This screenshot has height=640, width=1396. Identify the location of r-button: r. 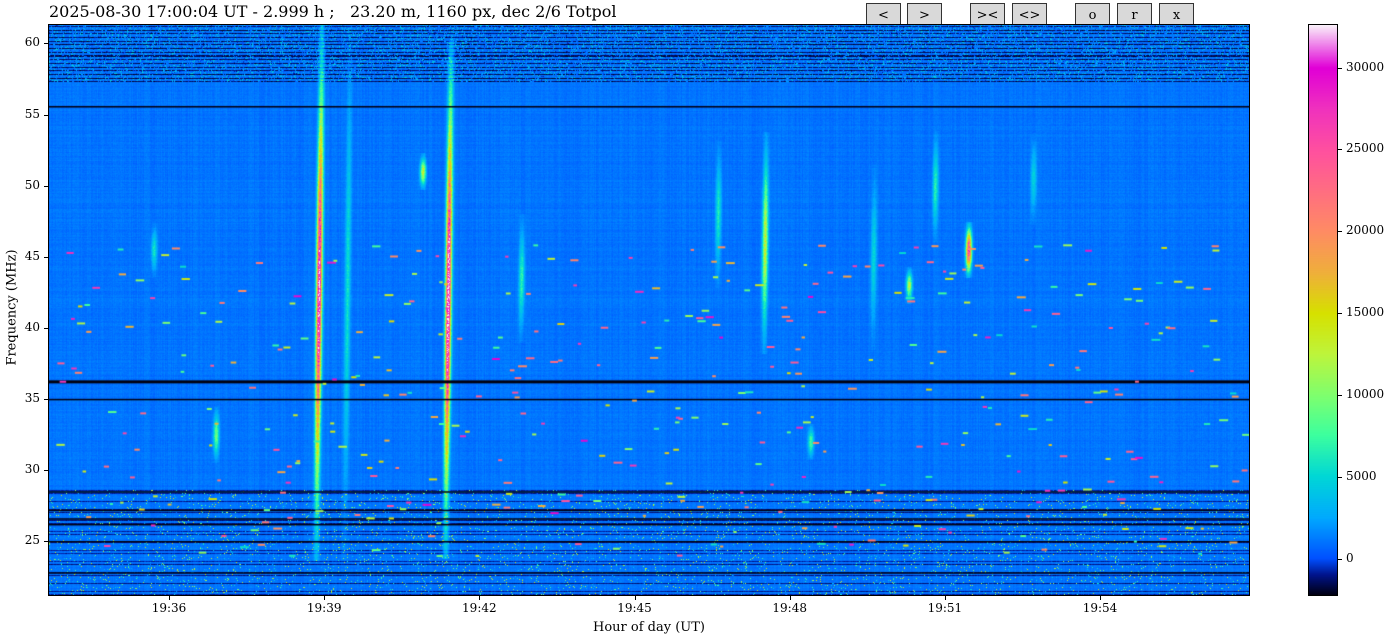
(1134, 15).